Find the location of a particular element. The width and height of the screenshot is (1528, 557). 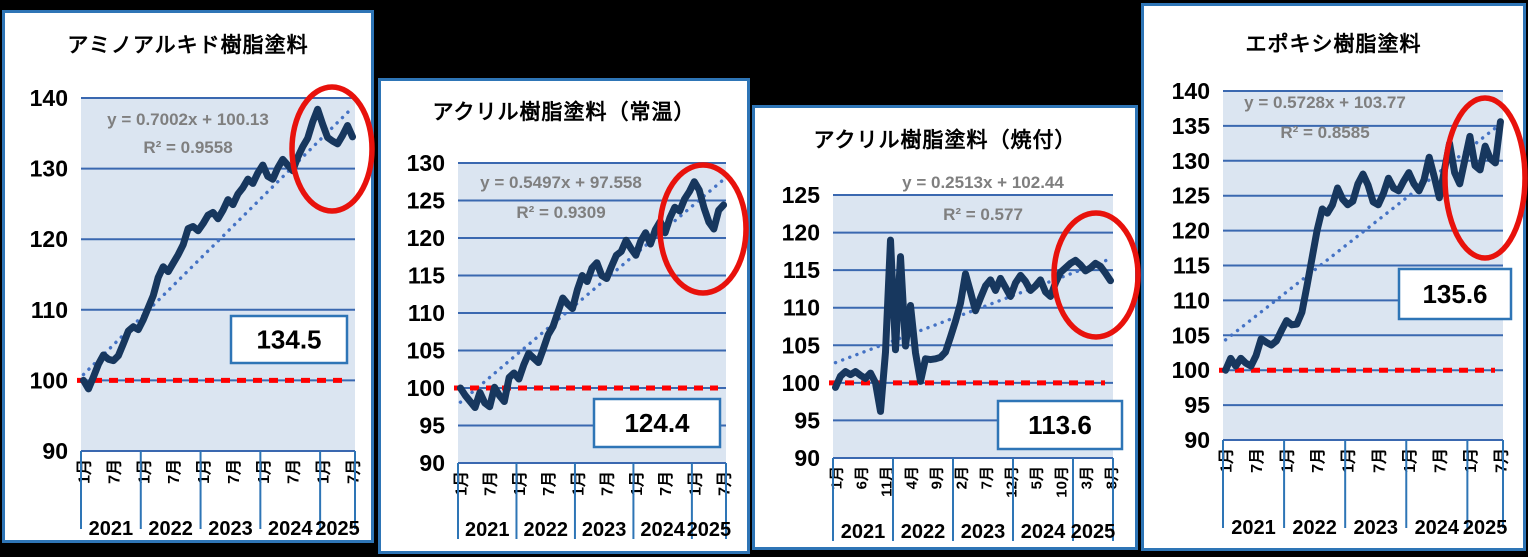

r-squared-label: R² = 0.8585 is located at coordinates (1324, 132).